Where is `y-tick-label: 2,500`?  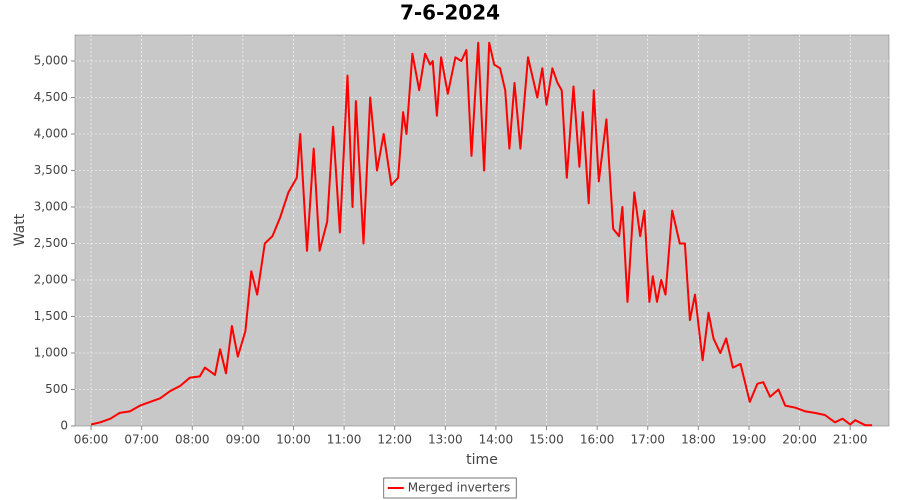
y-tick-label: 2,500 is located at coordinates (51, 243).